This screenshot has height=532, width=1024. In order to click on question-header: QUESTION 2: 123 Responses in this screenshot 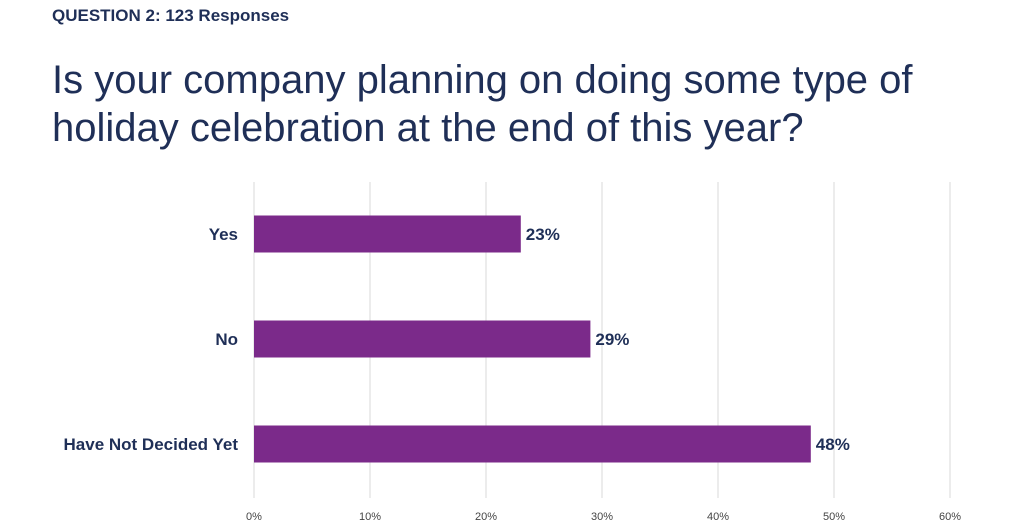, I will do `click(171, 15)`.